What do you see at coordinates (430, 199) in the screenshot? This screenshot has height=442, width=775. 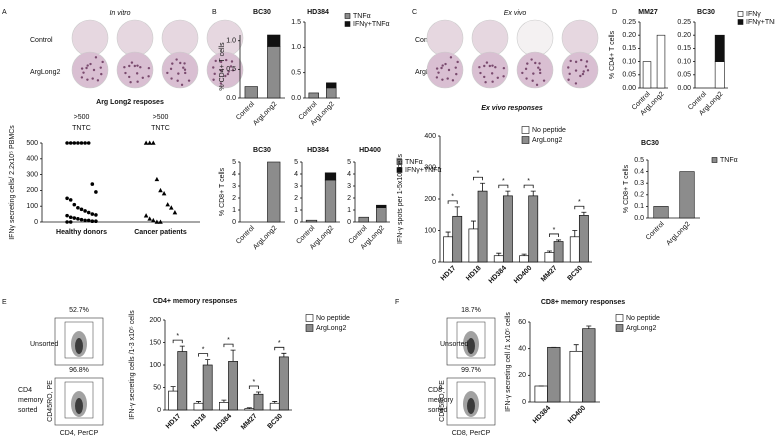 I see `y-tick-label: 200` at bounding box center [430, 199].